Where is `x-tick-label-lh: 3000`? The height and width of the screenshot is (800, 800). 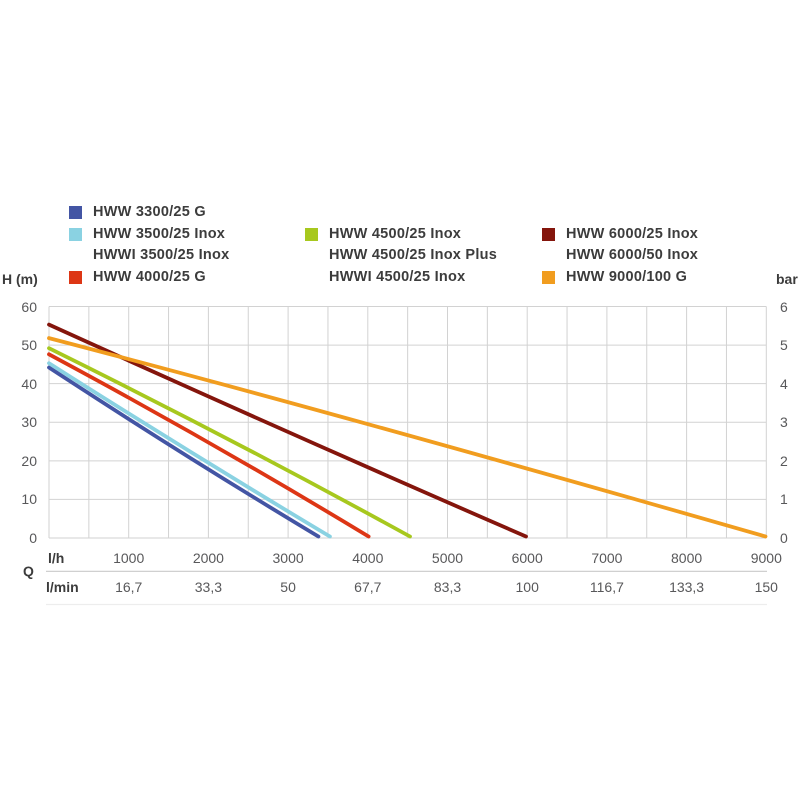
x-tick-label-lh: 3000 is located at coordinates (288, 558).